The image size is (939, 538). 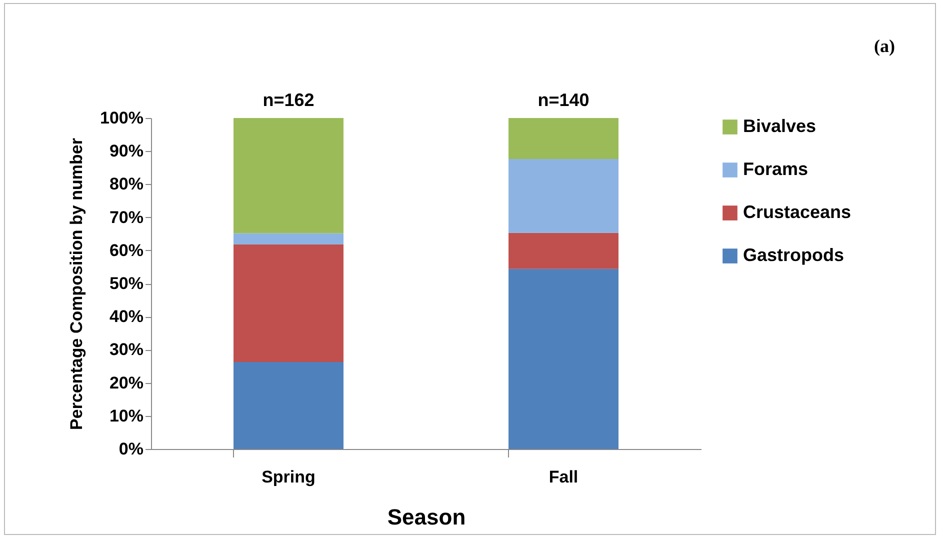 I want to click on x-axis-title: Season, so click(x=426, y=517).